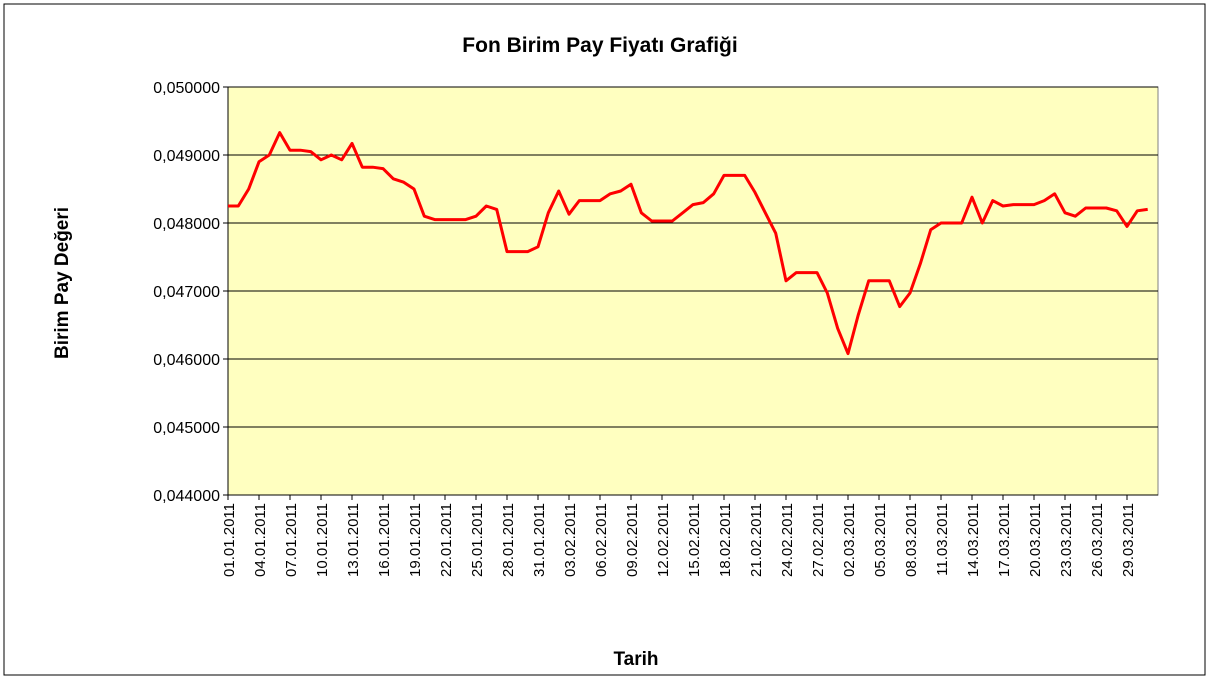  Describe the element at coordinates (849, 540) in the screenshot. I see `x-tick-label: 02.03.2011` at that location.